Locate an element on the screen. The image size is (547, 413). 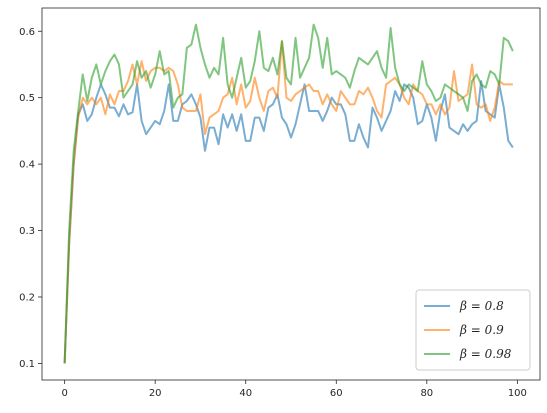
y-tick-label: 0.1 is located at coordinates (27, 364).